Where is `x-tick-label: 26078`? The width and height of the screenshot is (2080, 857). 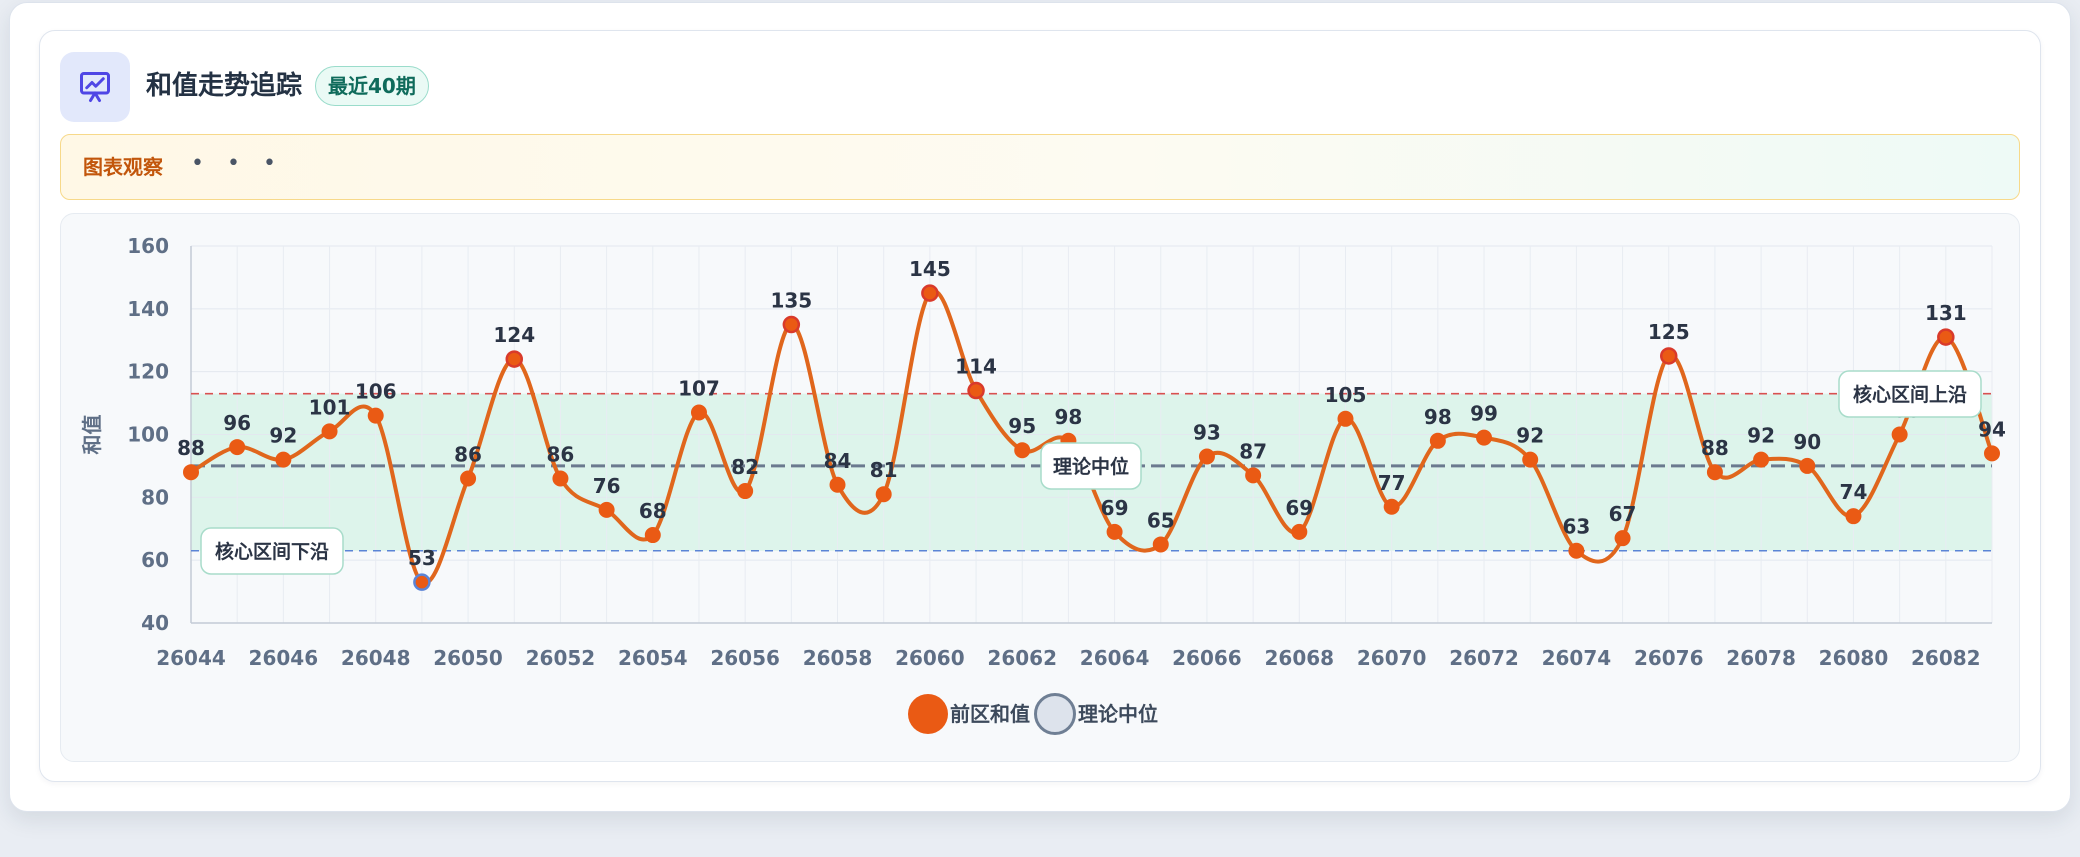 x-tick-label: 26078 is located at coordinates (1761, 658).